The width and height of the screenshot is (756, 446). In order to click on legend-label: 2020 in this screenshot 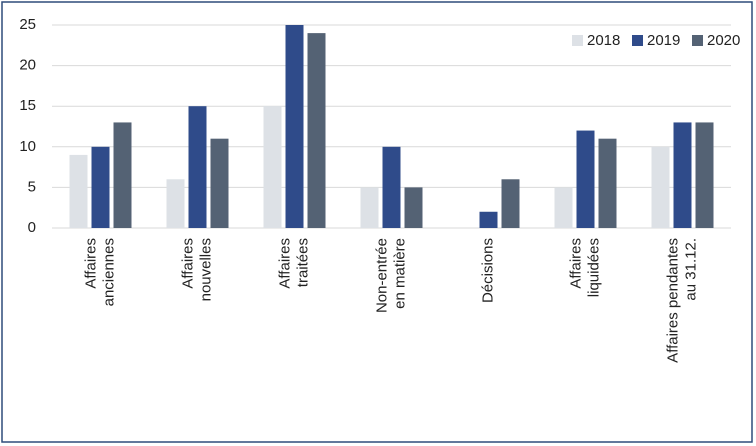, I will do `click(723, 40)`.